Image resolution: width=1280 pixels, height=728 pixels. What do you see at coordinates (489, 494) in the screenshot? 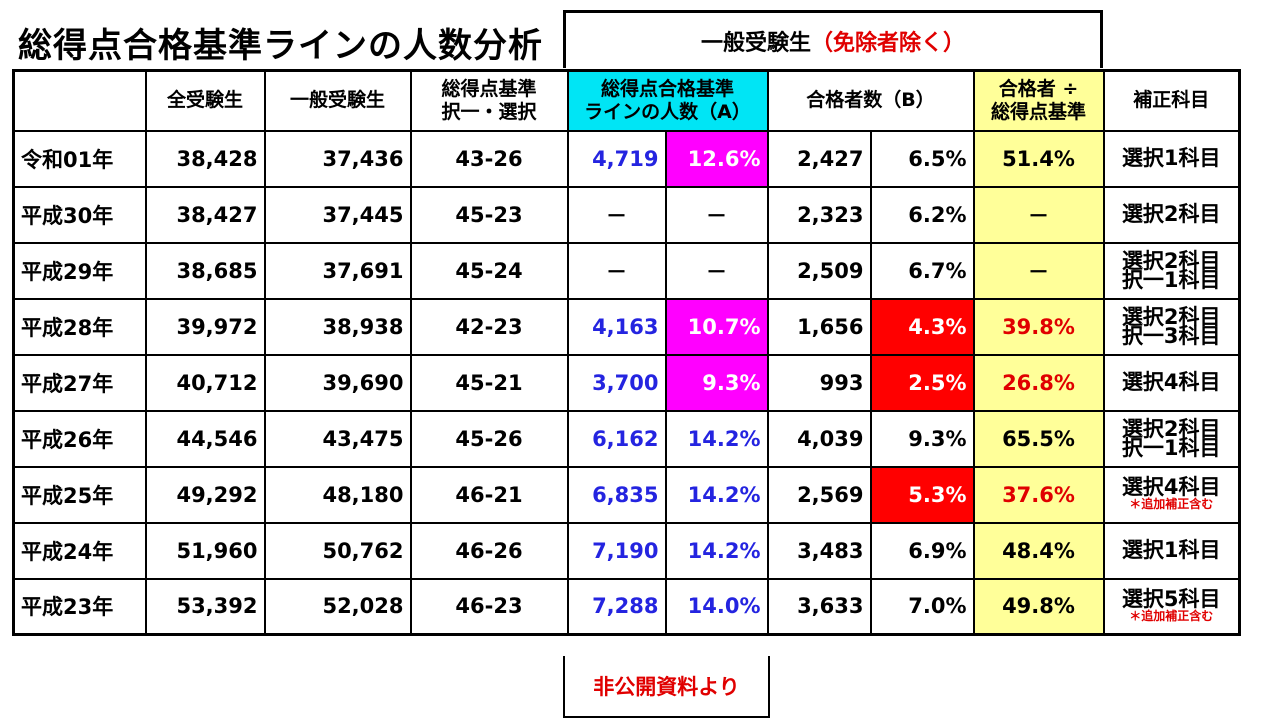
I see `cell-line: 46-21` at bounding box center [489, 494].